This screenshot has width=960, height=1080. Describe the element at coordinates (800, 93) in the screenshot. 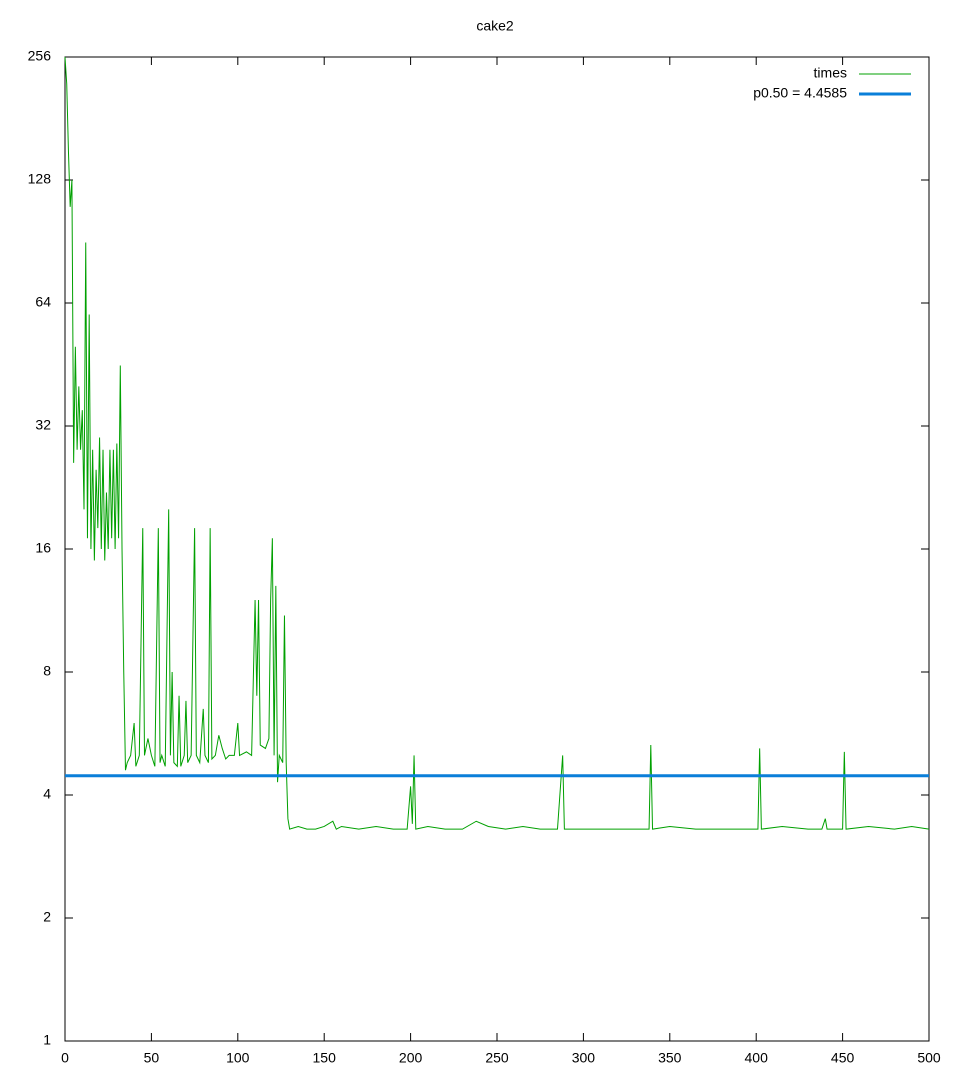

I see `legend-label: p0.50 = 4.4585` at that location.